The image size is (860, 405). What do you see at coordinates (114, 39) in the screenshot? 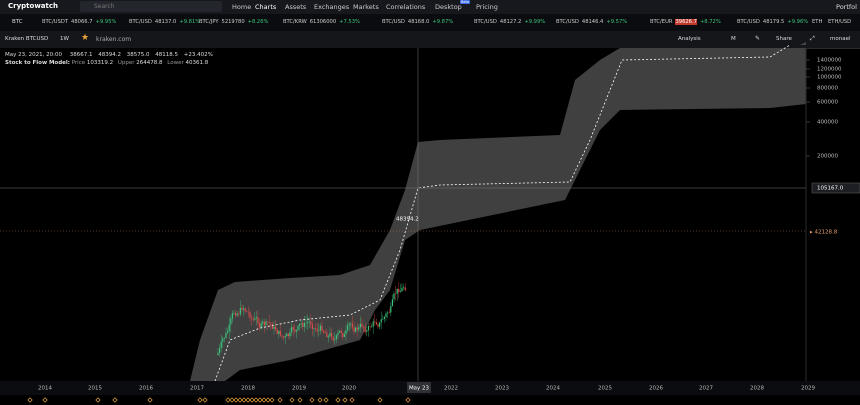
I see `exchange-link: kraken.com` at bounding box center [114, 39].